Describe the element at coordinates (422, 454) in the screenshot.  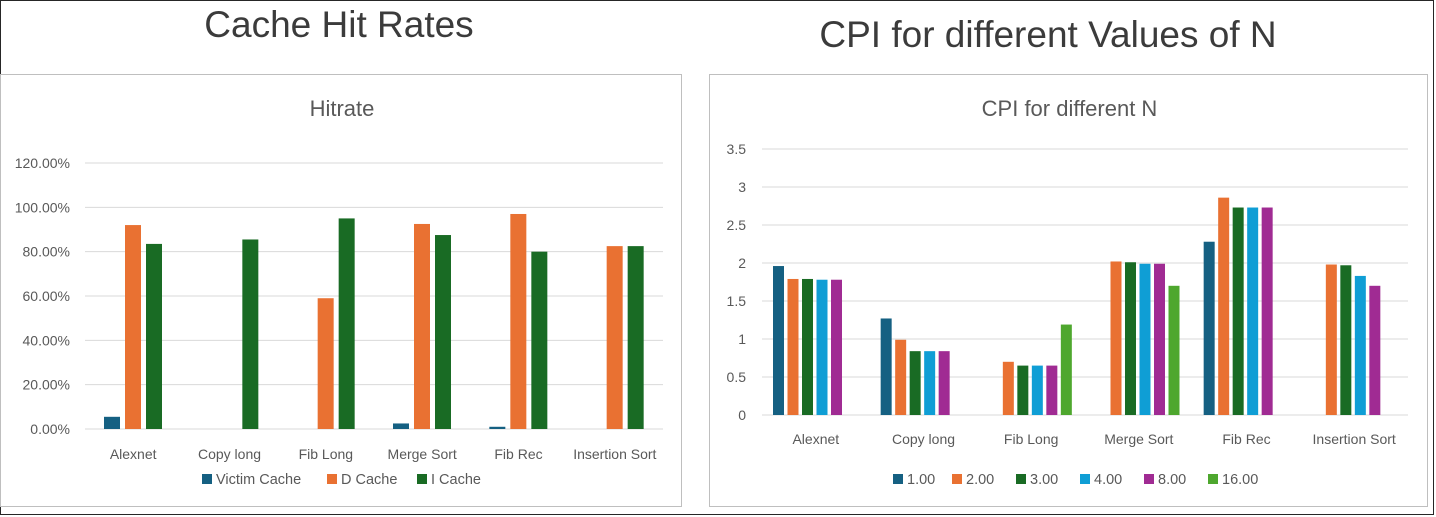
I see `hitrate-x-tick-label: Merge Sort` at that location.